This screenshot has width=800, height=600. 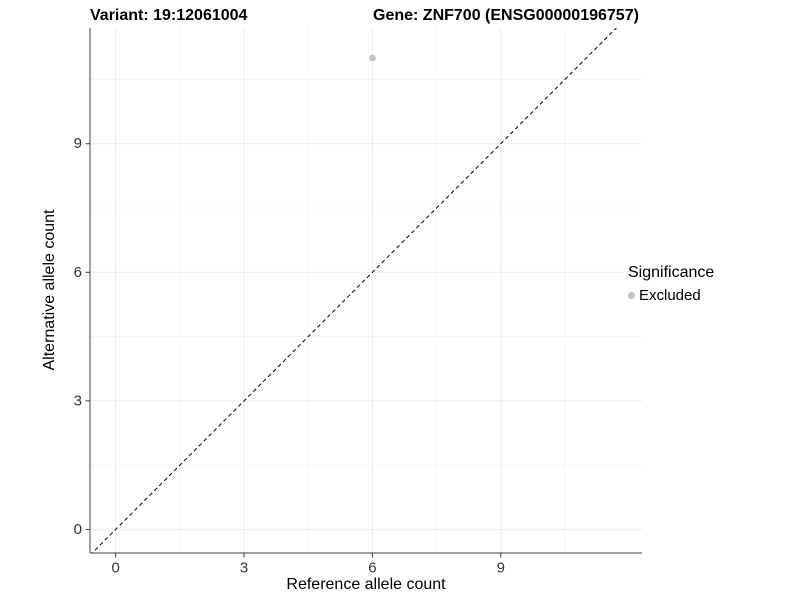 I want to click on y-tick-label: 9, so click(x=78, y=143).